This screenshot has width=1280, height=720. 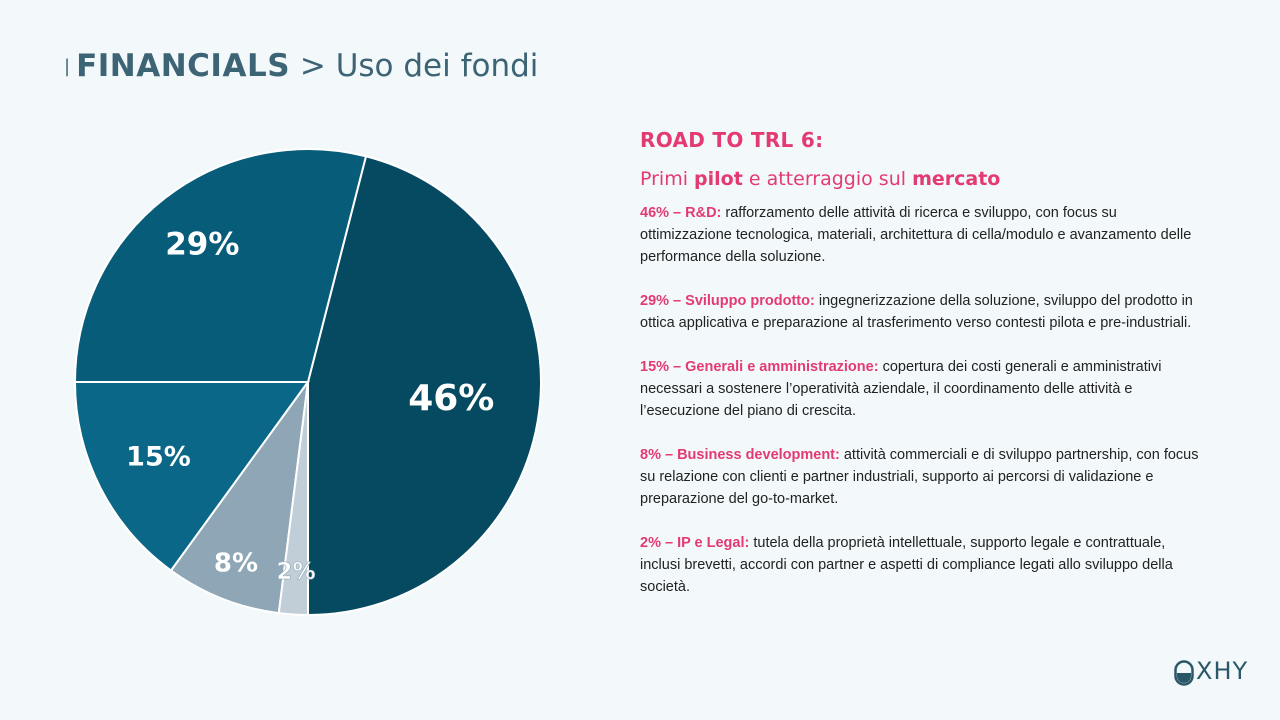 What do you see at coordinates (667, 179) in the screenshot?
I see `subtitle-text-1: Primi` at bounding box center [667, 179].